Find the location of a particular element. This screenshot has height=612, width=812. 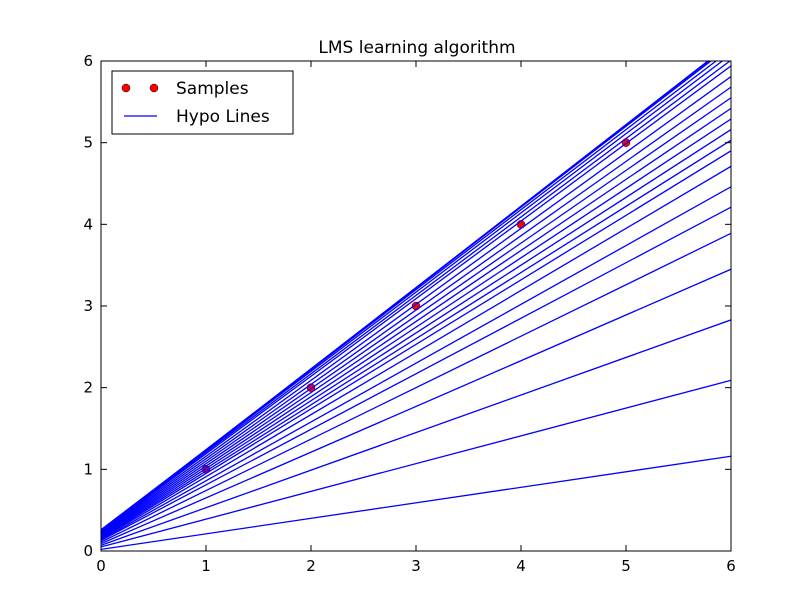

legend-box is located at coordinates (202, 102).